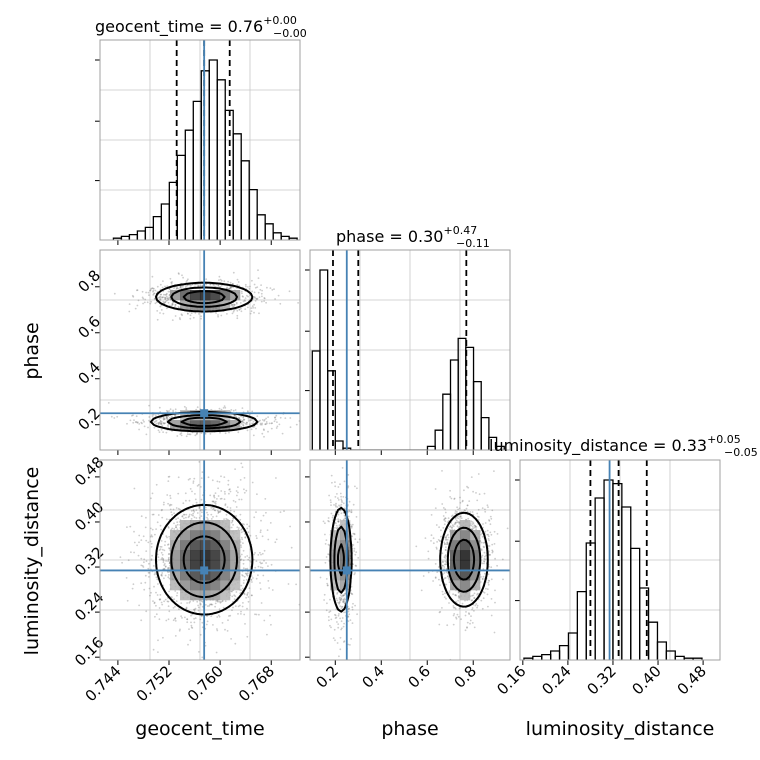 The height and width of the screenshot is (760, 760). What do you see at coordinates (410, 350) in the screenshot?
I see `frame-phase` at bounding box center [410, 350].